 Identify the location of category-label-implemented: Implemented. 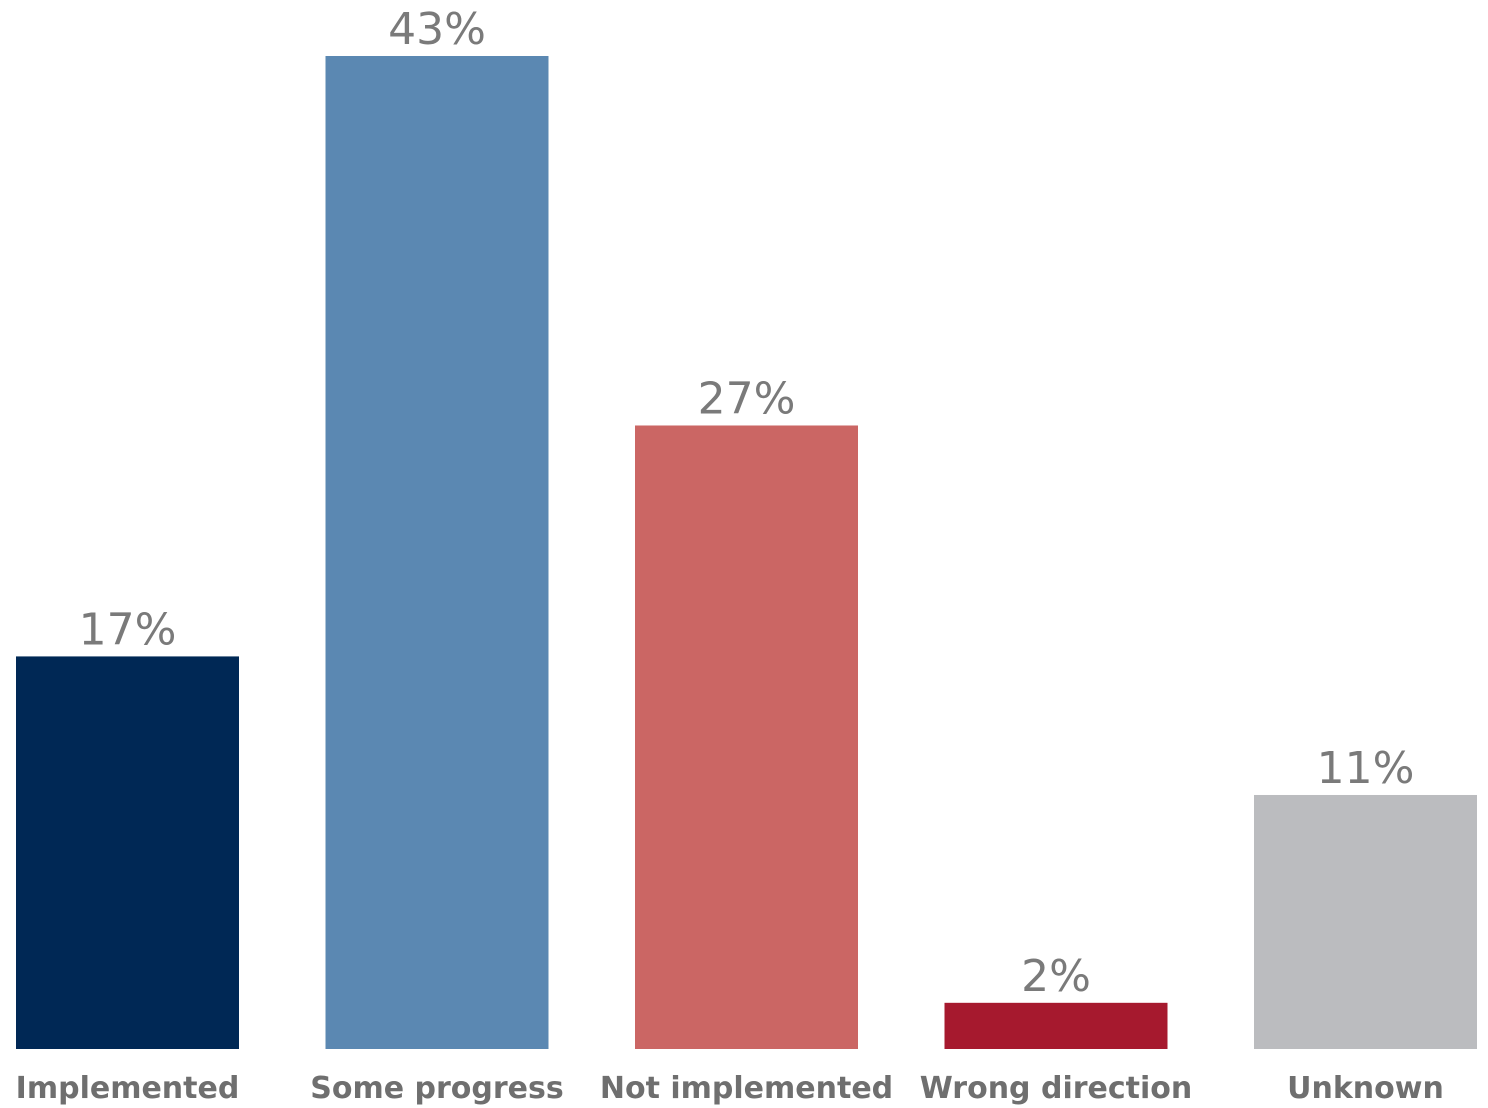
(128, 1088).